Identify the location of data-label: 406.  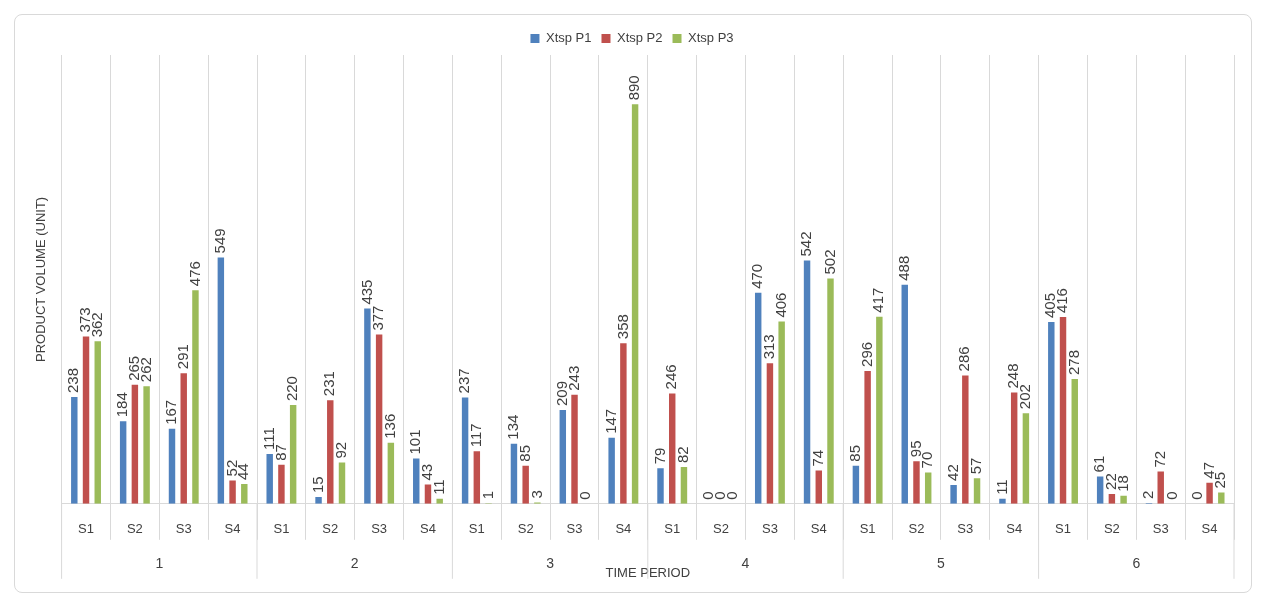
(780, 305).